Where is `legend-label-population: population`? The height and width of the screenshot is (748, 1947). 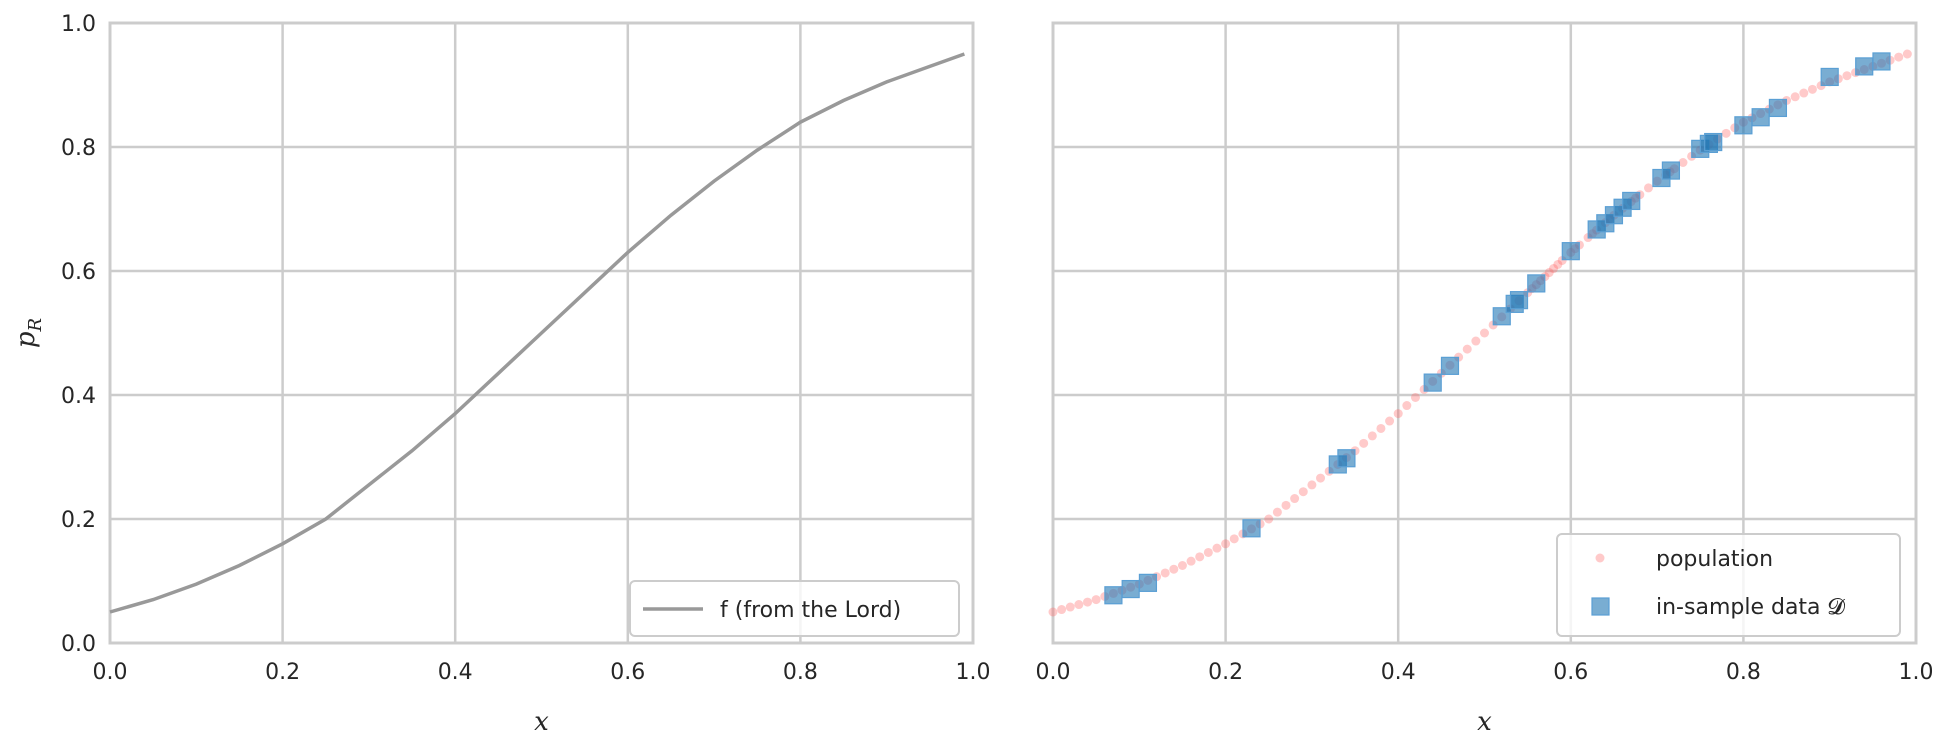 legend-label-population: population is located at coordinates (1714, 559).